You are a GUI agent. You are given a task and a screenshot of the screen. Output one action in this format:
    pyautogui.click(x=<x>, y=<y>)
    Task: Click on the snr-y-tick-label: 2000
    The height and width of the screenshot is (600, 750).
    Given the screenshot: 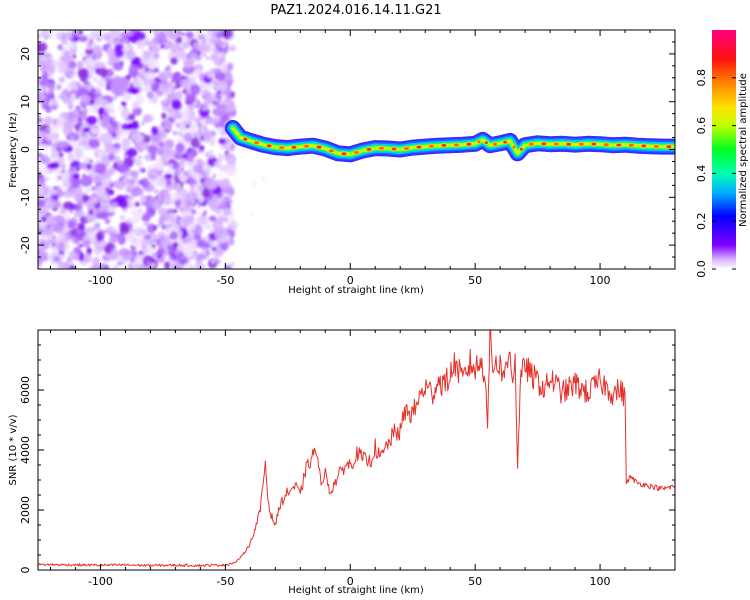 What is the action you would take?
    pyautogui.click(x=25, y=510)
    